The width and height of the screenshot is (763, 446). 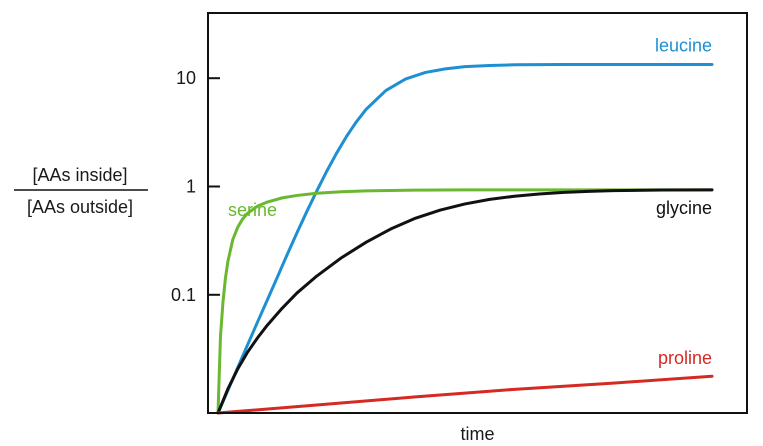 I want to click on series-line-proline, so click(x=465, y=394).